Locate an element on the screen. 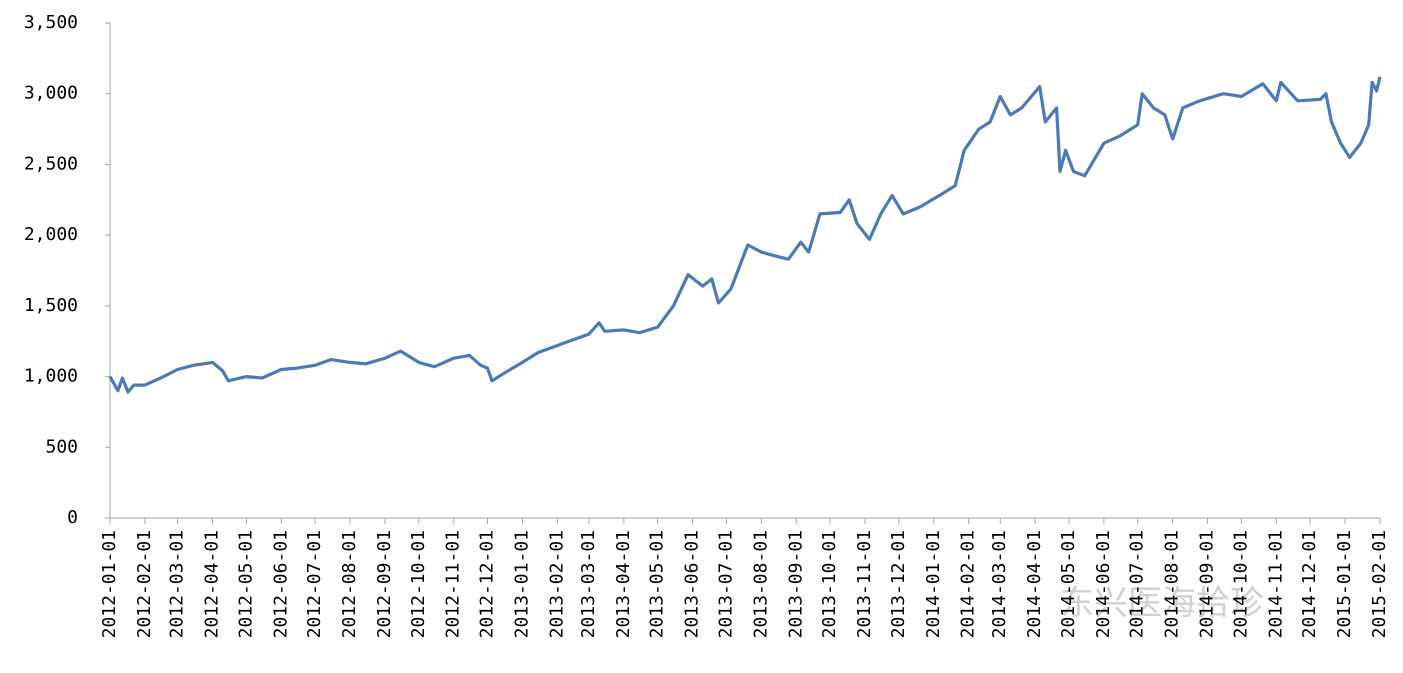 The width and height of the screenshot is (1403, 673). y-tick-label: 3,500 is located at coordinates (51, 22).